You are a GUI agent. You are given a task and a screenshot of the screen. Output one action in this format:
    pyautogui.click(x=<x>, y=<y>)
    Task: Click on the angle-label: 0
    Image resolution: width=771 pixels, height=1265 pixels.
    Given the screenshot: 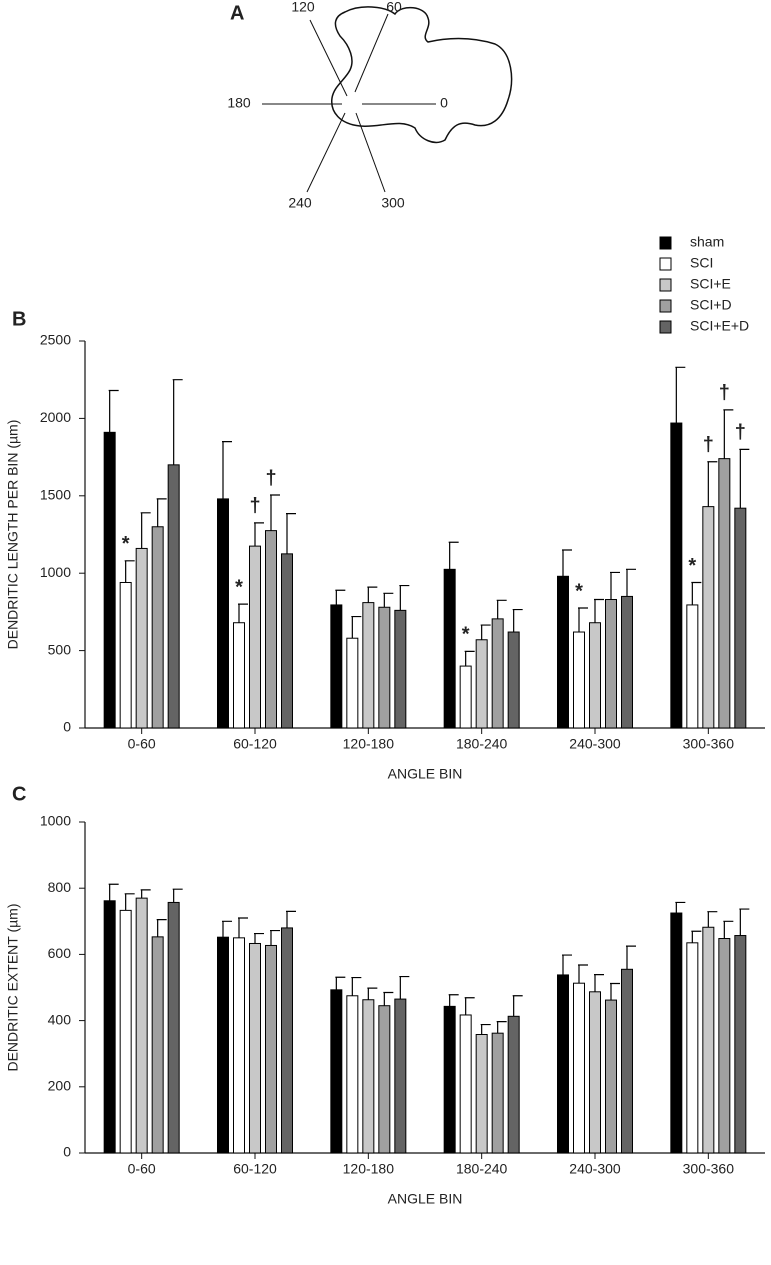 What is the action you would take?
    pyautogui.click(x=444, y=103)
    